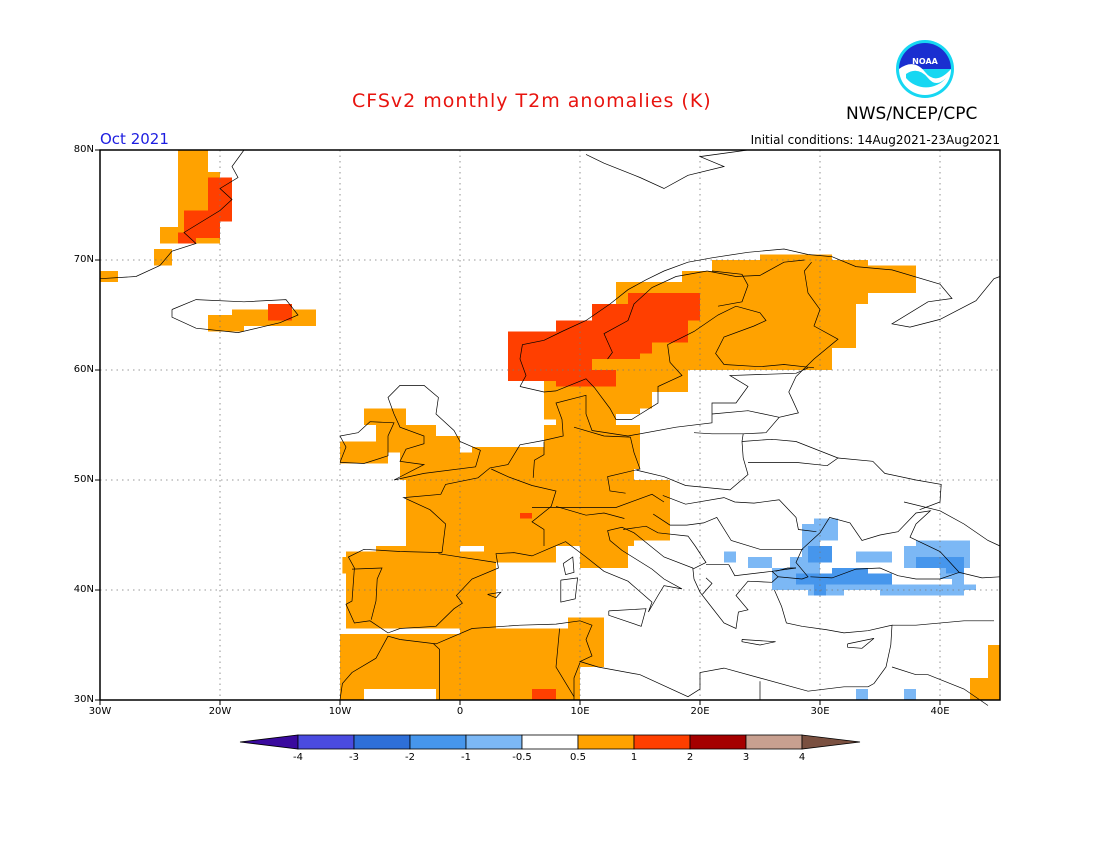 Image resolution: width=1100 pixels, height=850 pixels. Describe the element at coordinates (522, 757) in the screenshot. I see `colorbar-label: -0.5` at that location.